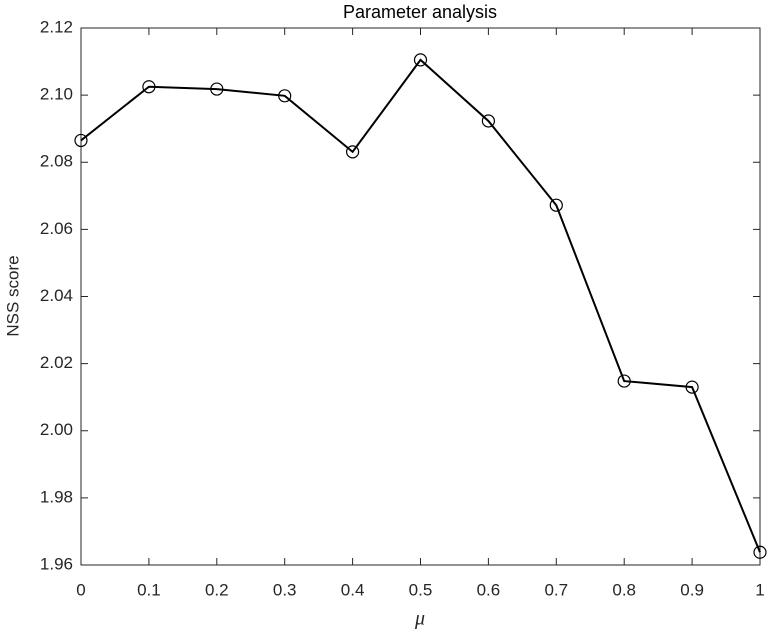 This screenshot has width=769, height=634. Describe the element at coordinates (56, 94) in the screenshot. I see `y-tick-label: 2.10` at that location.